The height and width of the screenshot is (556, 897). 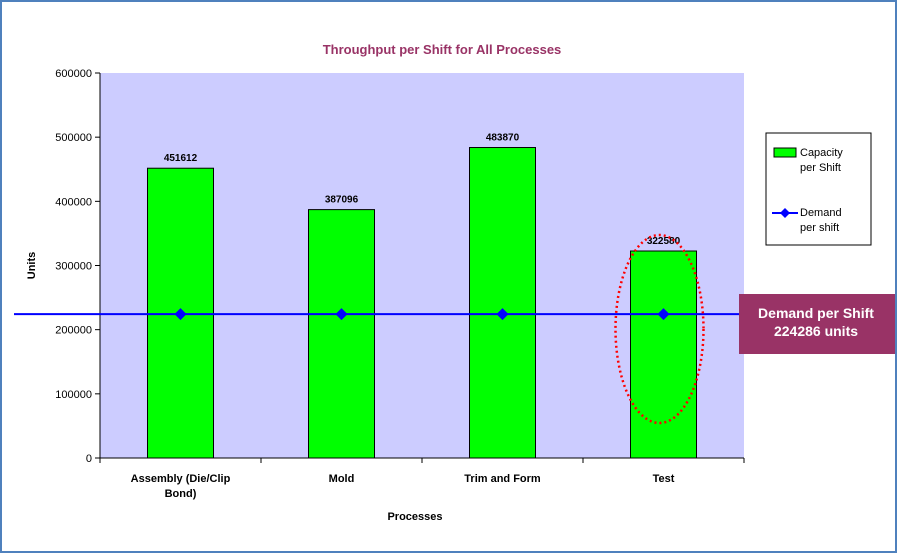 What do you see at coordinates (821, 220) in the screenshot?
I see `legend-label-demand: Demand per shift` at bounding box center [821, 220].